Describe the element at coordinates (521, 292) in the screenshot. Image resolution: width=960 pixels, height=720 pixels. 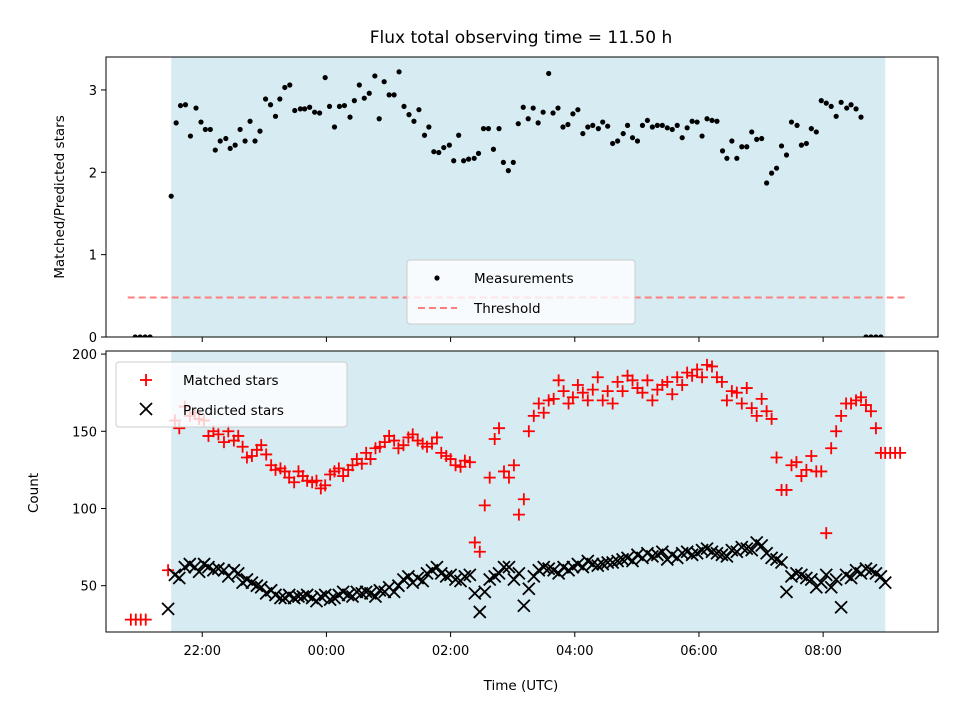
I see `legend-top: Measurements Threshold` at that location.